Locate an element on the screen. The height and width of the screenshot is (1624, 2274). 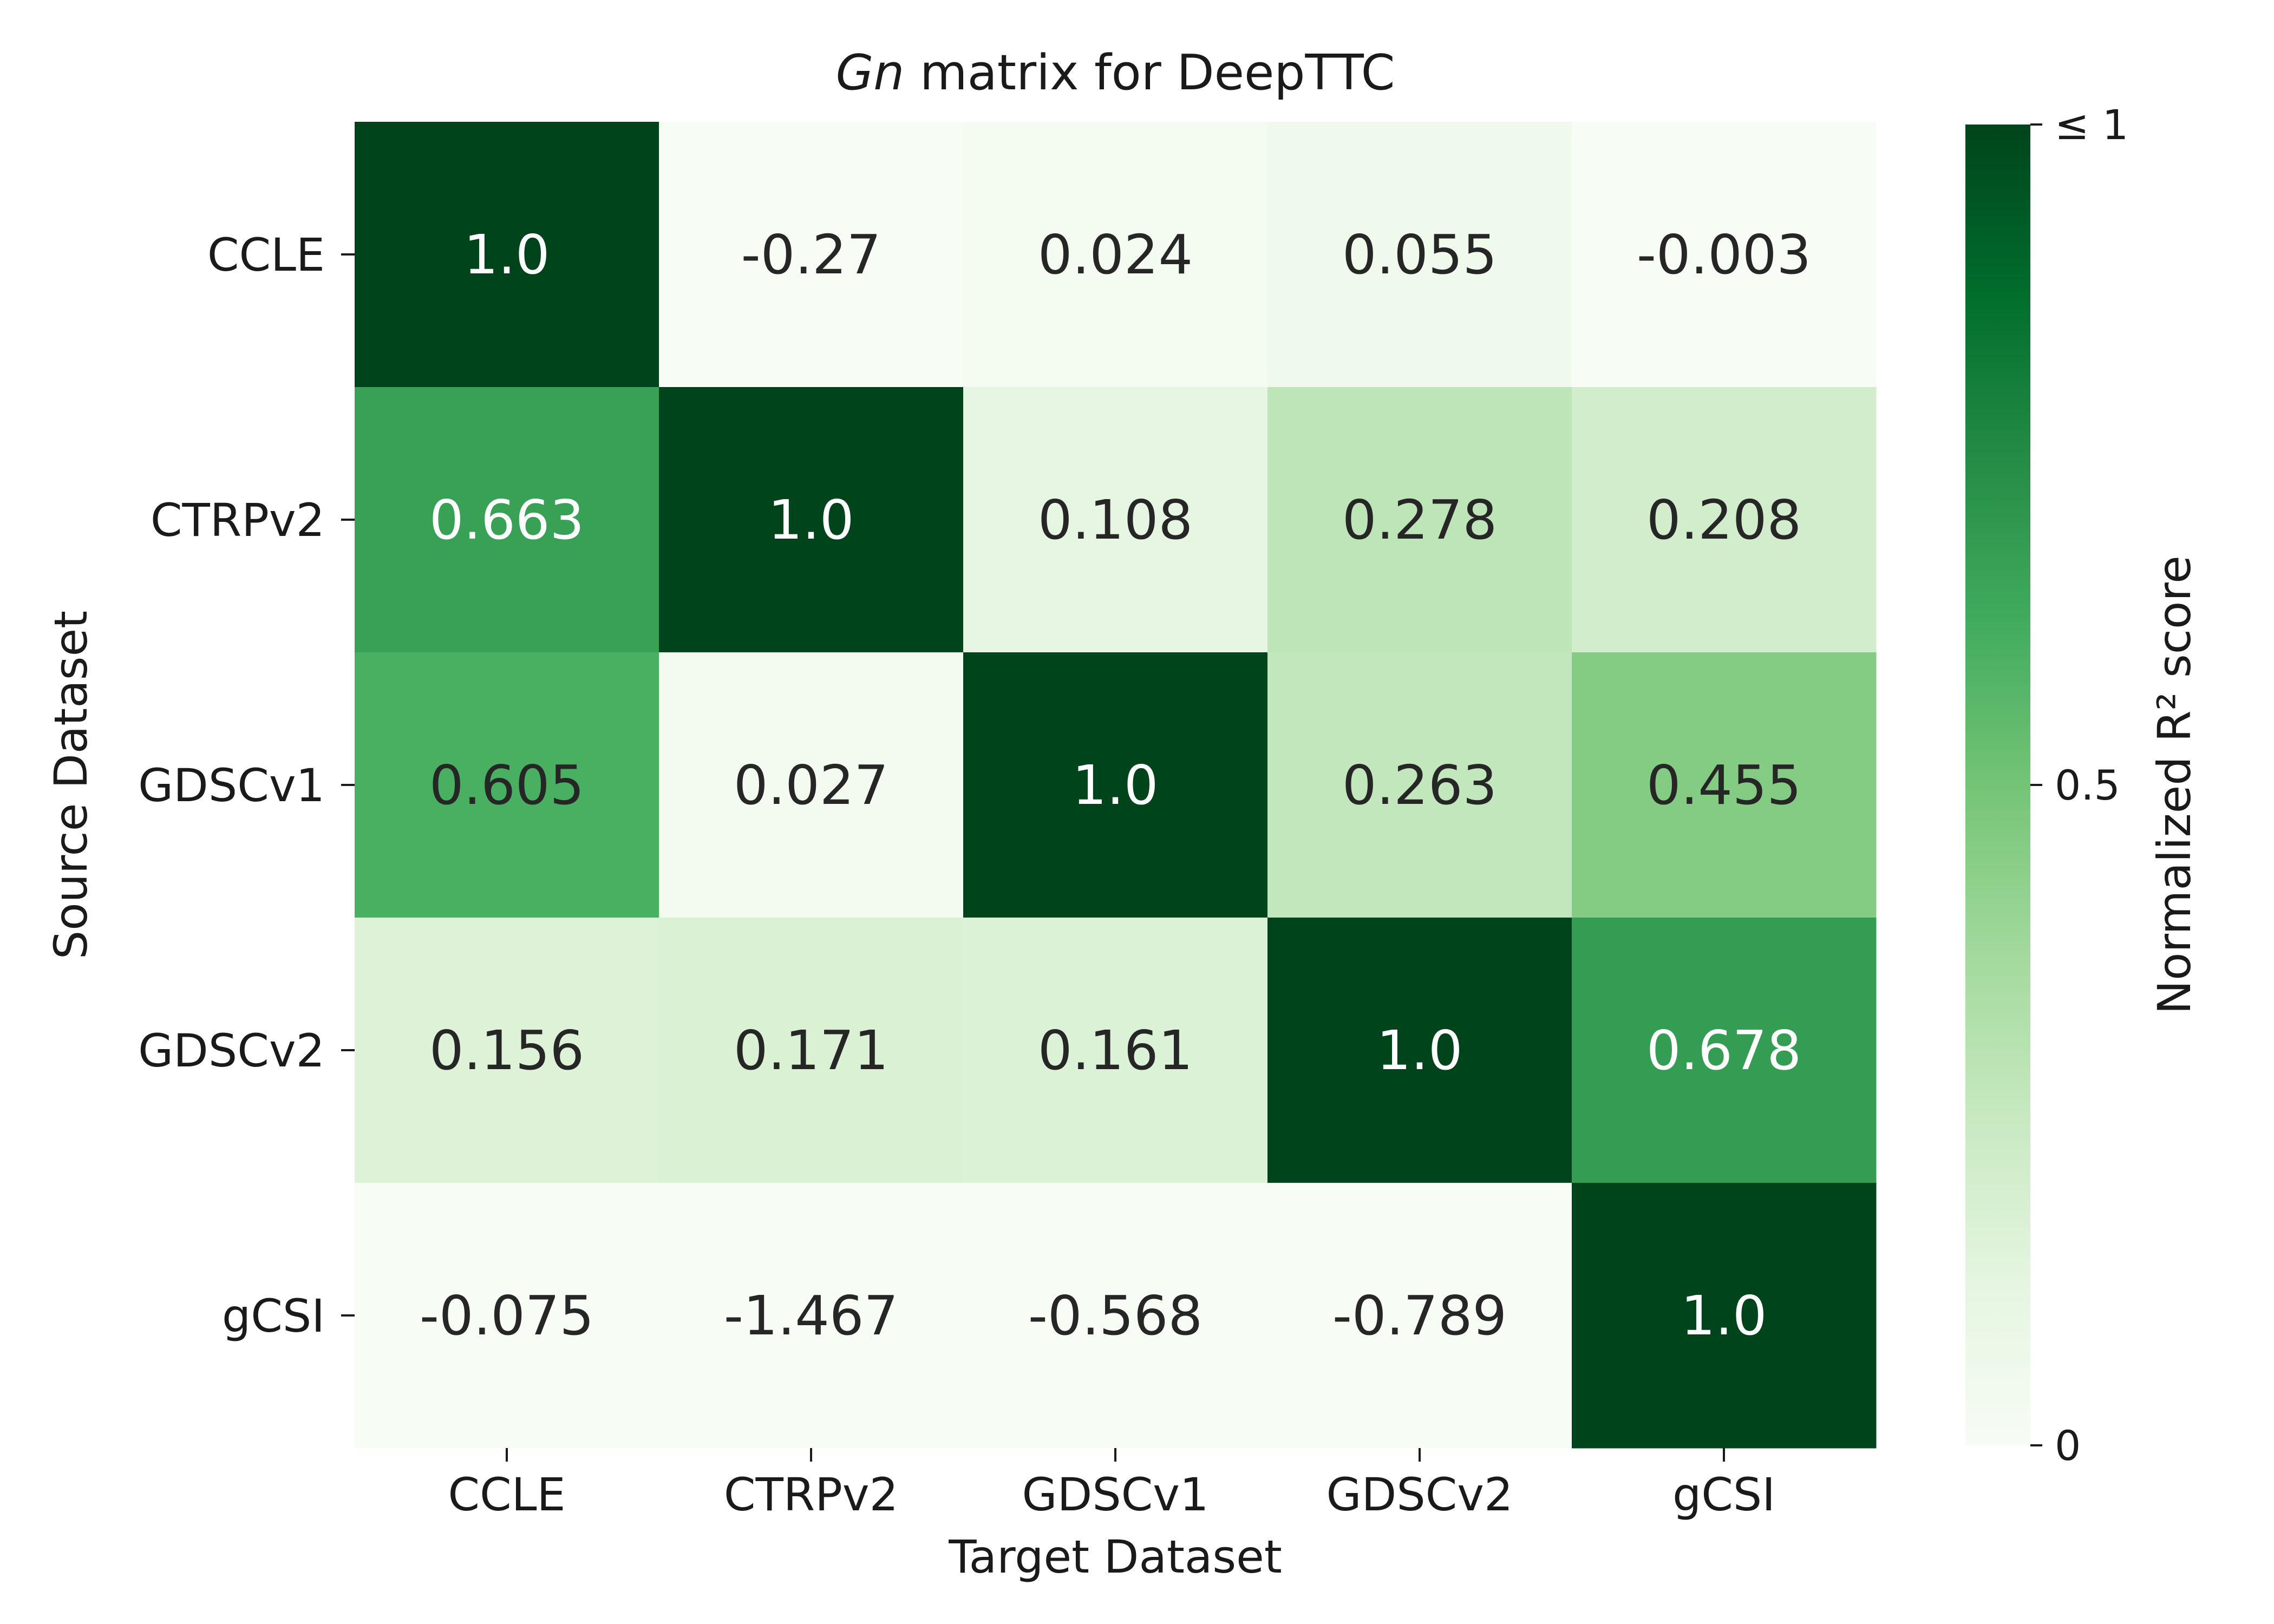
cell-value-label: 0.278 is located at coordinates (1419, 520).